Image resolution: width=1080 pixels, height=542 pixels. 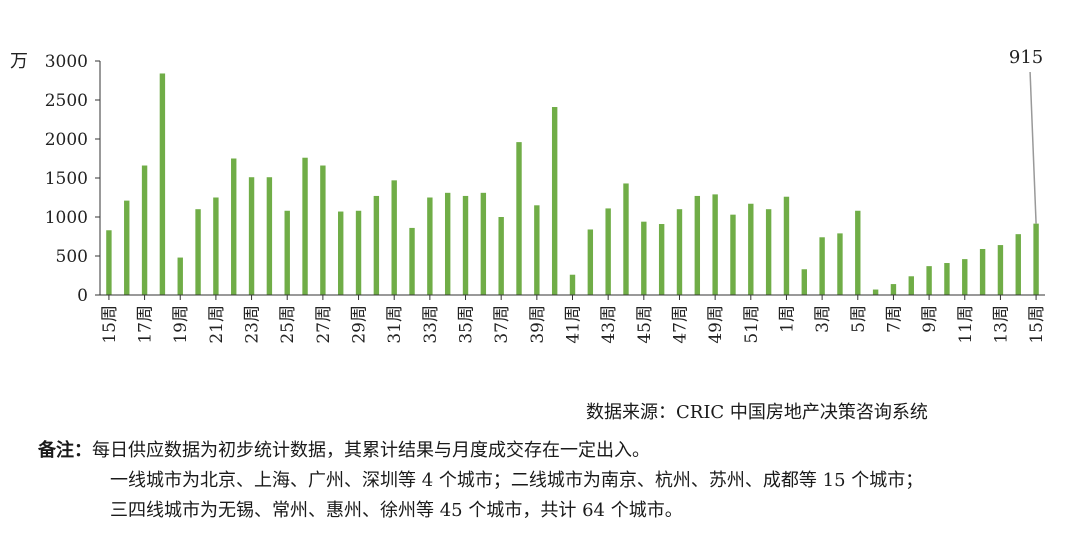 I want to click on x-tick-label: 43周, so click(x=609, y=324).